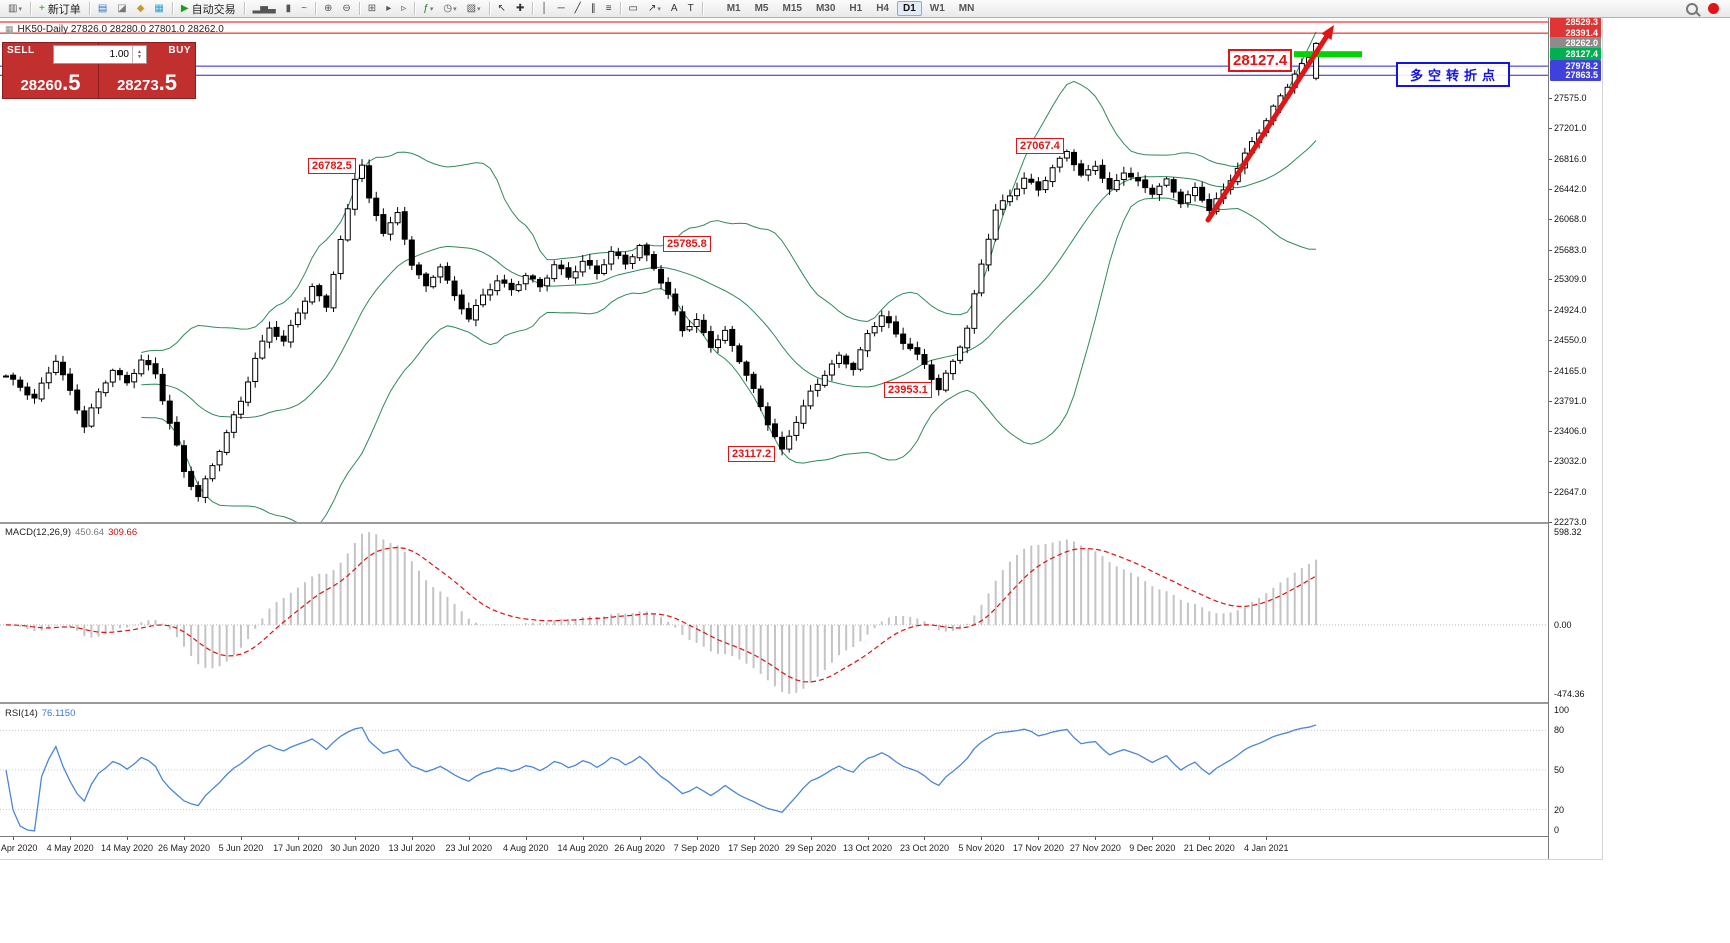 This screenshot has height=943, width=1730. I want to click on rsi-pane-separator, so click(801, 703).